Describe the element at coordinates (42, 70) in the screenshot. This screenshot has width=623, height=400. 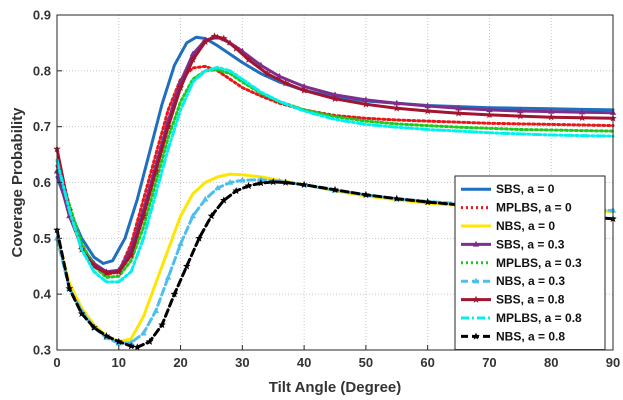
I see `y-tick-label: 0.8` at that location.